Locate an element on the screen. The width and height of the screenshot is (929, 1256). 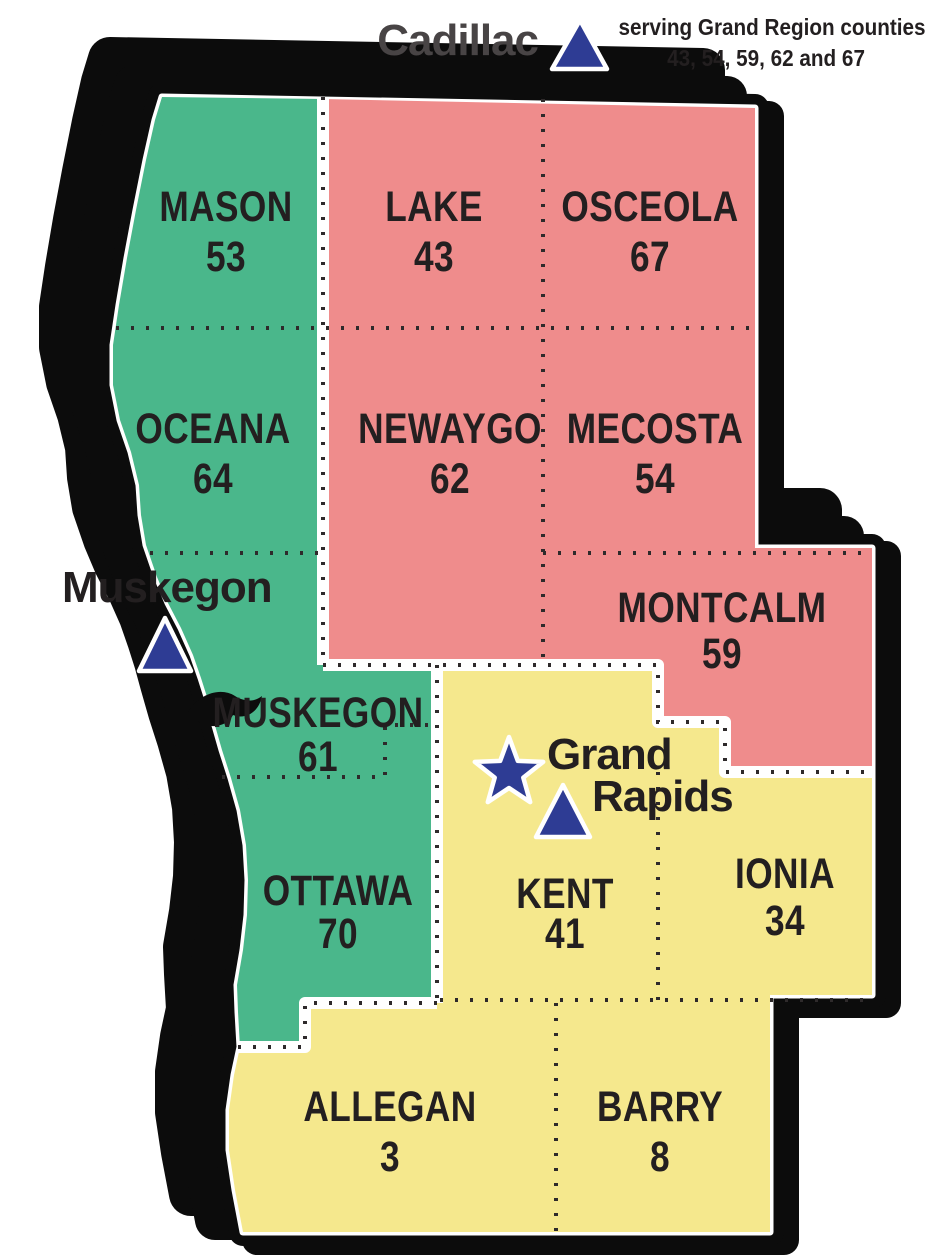
county-name: IONIA is located at coordinates (785, 874).